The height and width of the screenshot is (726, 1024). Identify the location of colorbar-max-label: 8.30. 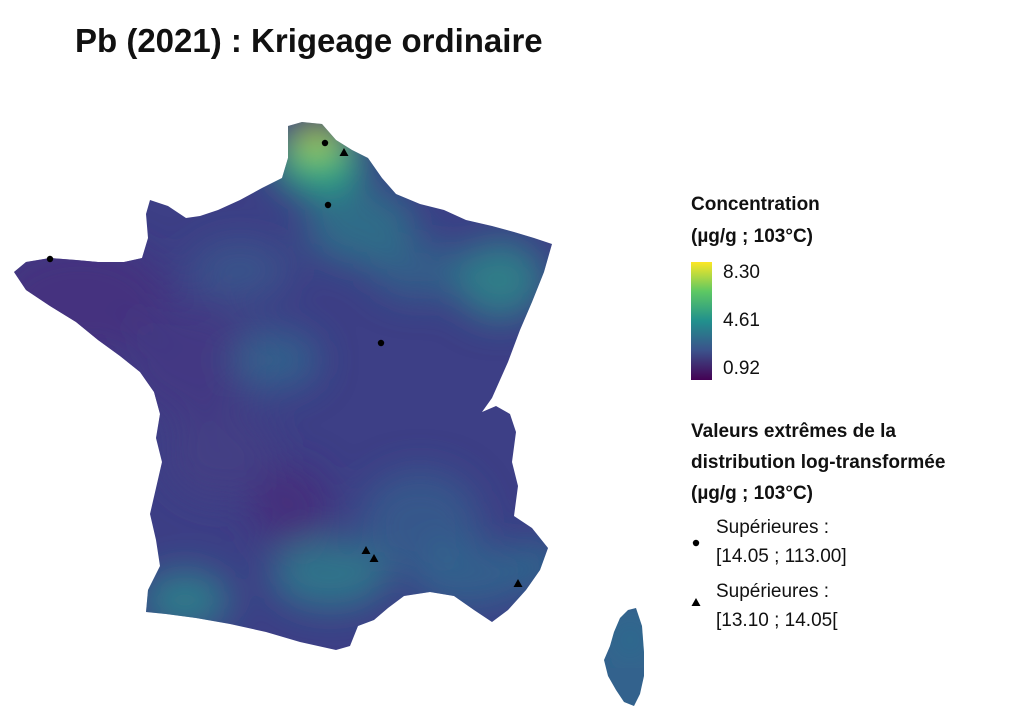
(741, 272).